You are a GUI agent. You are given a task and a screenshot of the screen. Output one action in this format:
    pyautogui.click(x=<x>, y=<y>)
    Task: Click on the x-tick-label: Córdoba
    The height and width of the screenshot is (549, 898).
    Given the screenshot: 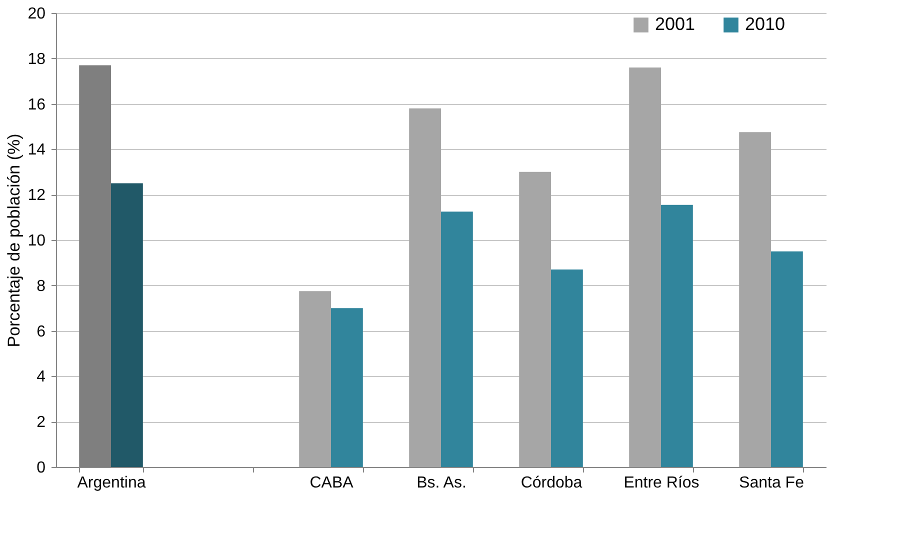 What is the action you would take?
    pyautogui.click(x=551, y=483)
    